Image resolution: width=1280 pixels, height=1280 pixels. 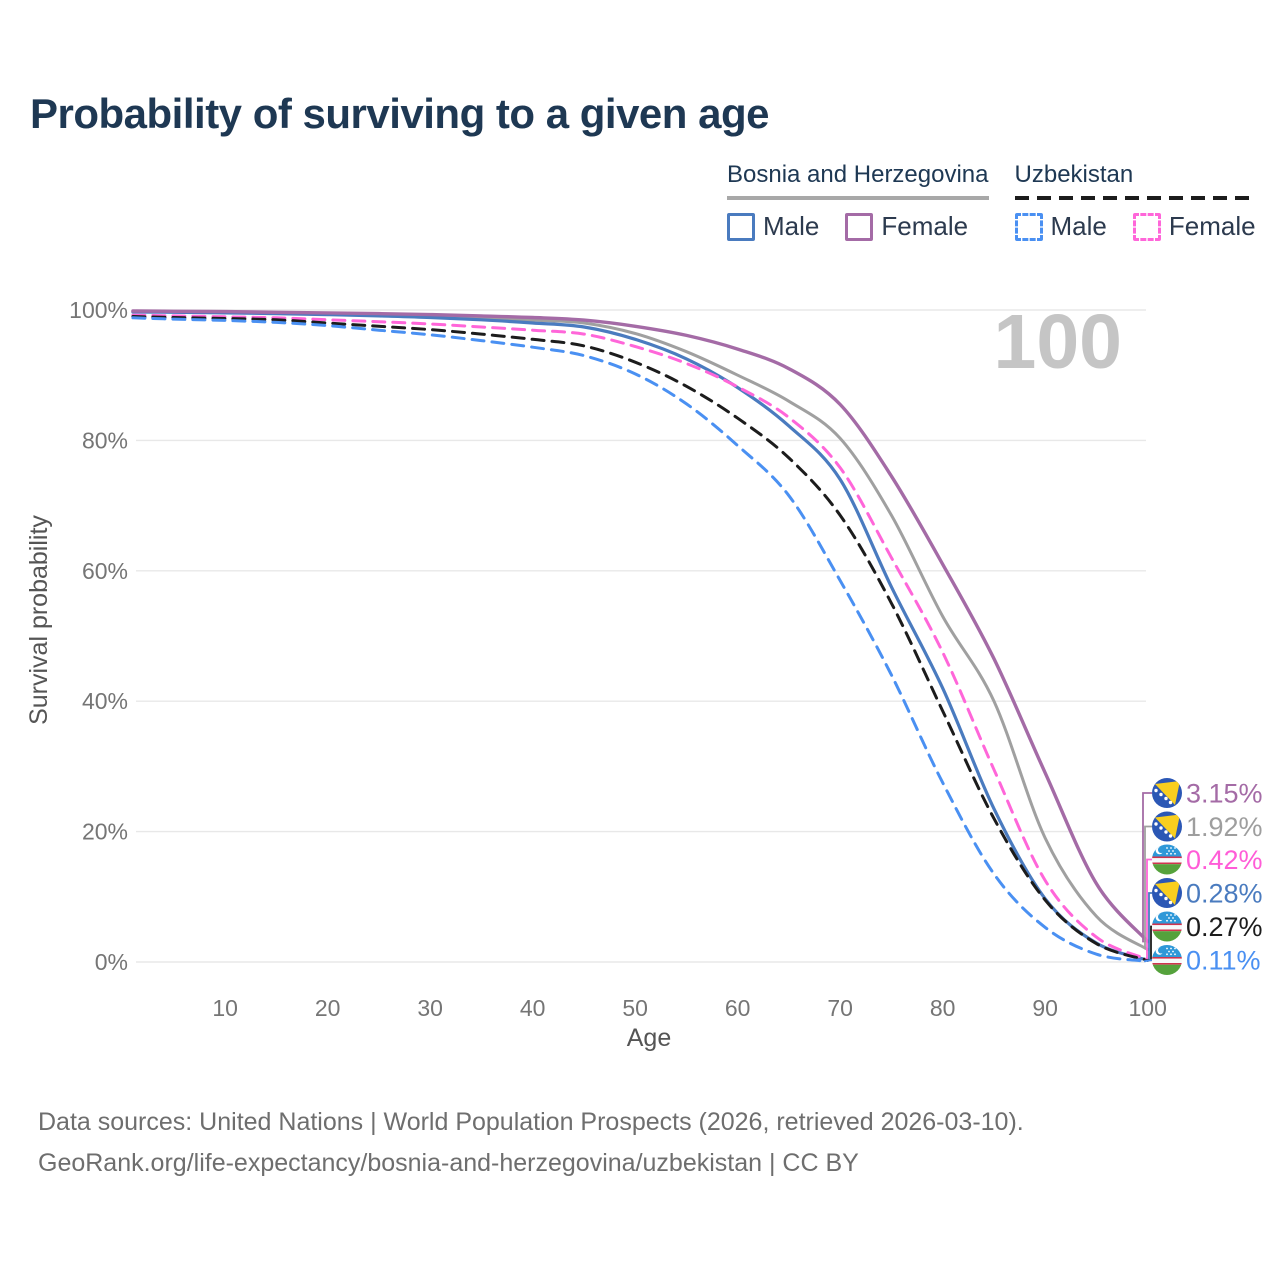 I want to click on y-axis-tick-labels: 0% 20% 40% 60% 80% 100%, so click(x=98, y=636).